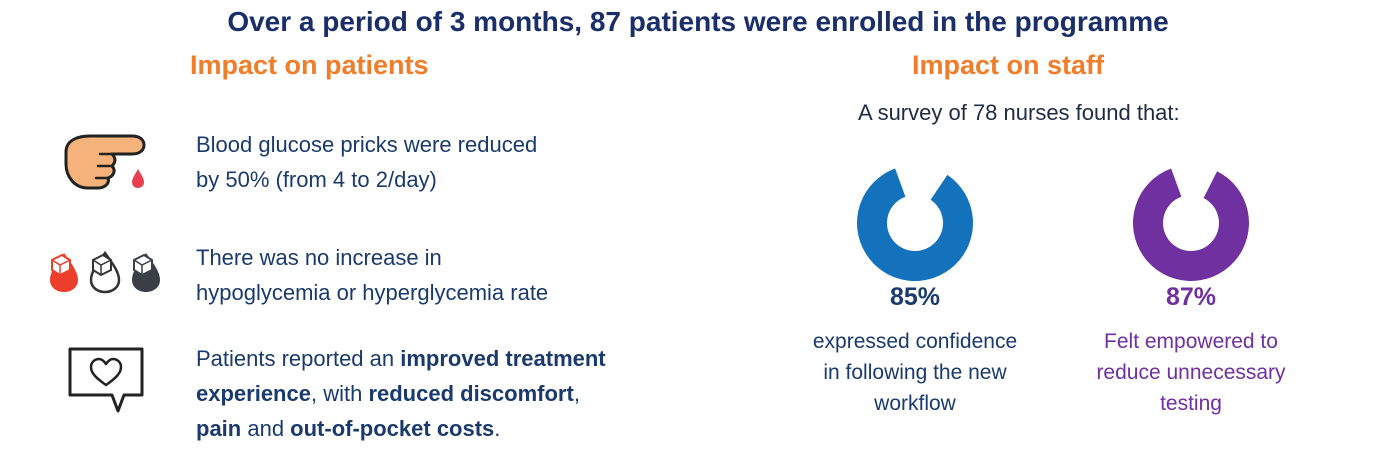  What do you see at coordinates (339, 393) in the screenshot?
I see `text-segment: , with` at bounding box center [339, 393].